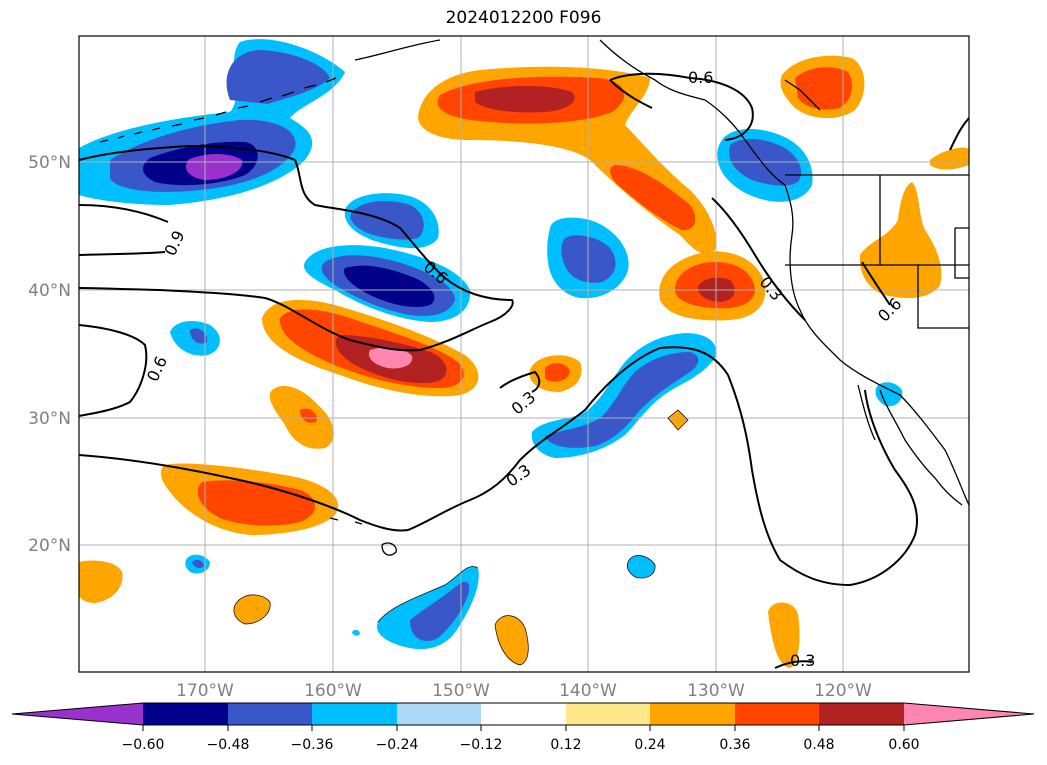 The width and height of the screenshot is (1047, 765). I want to click on colorbar-tick-label: −0.24, so click(397, 745).